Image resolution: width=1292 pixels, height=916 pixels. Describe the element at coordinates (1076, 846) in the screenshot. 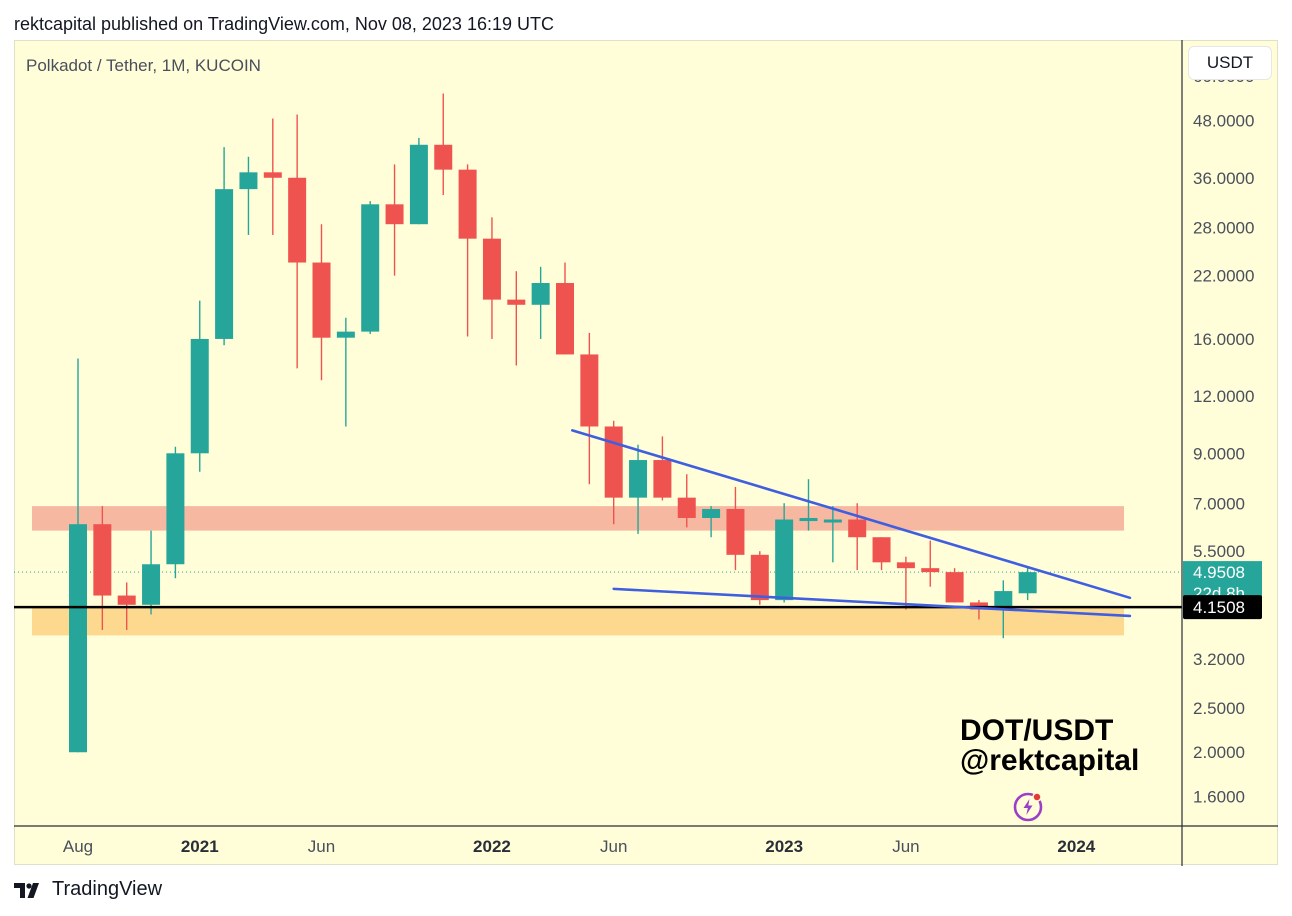

I see `time-tick-label: 2024` at that location.